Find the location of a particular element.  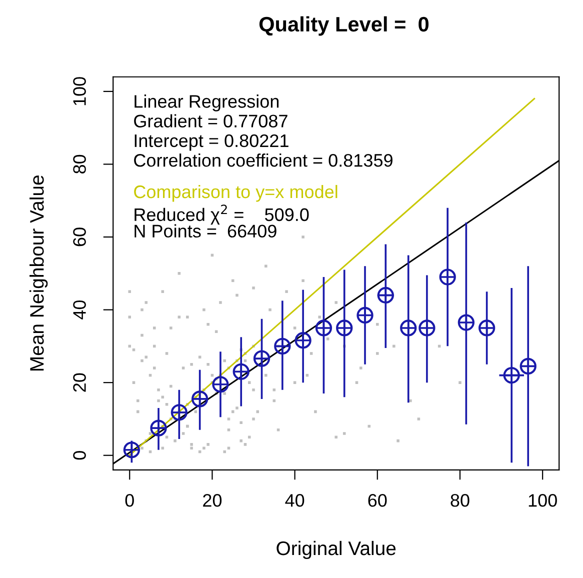

annotation: Correlation coefficient = 0.81359 is located at coordinates (263, 160).